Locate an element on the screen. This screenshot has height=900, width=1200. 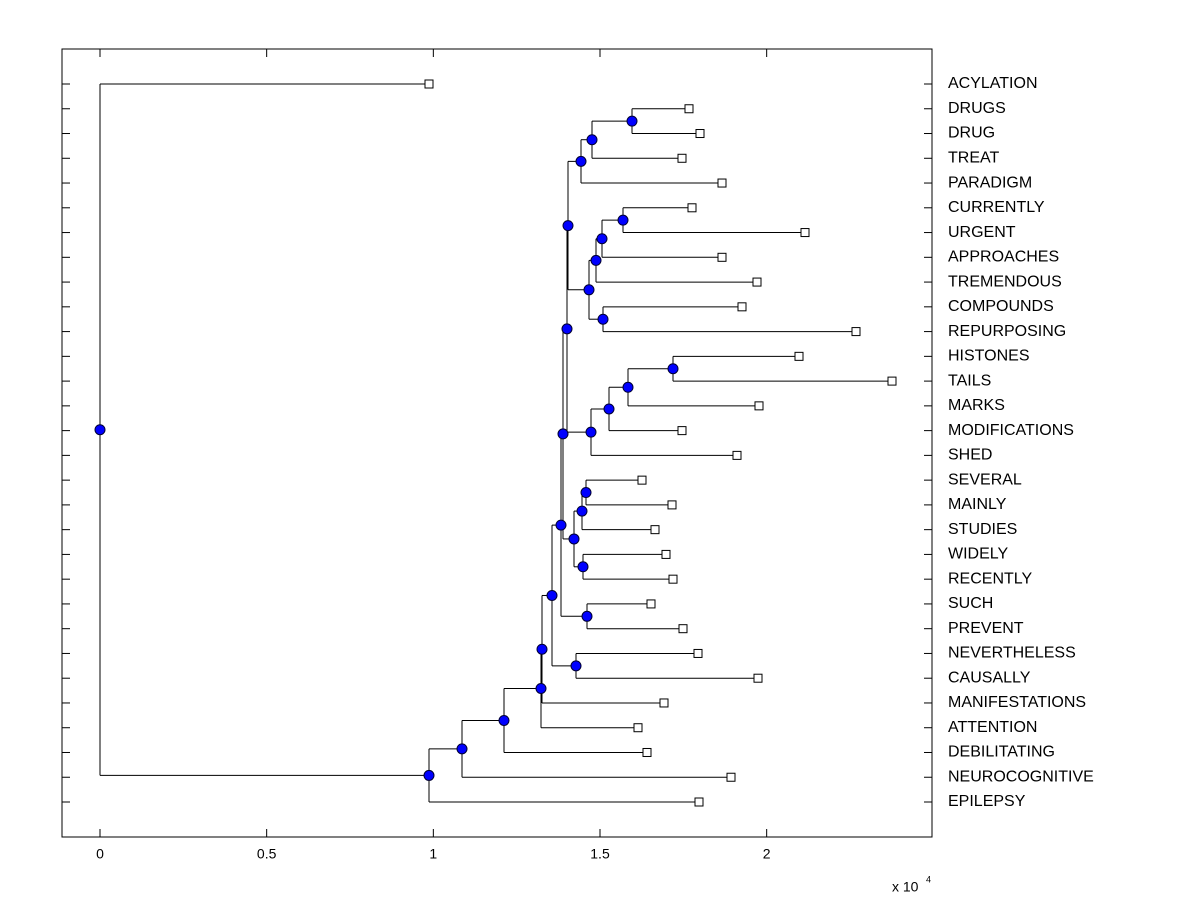
leaf-label: MANIFESTATIONS is located at coordinates (1017, 702).